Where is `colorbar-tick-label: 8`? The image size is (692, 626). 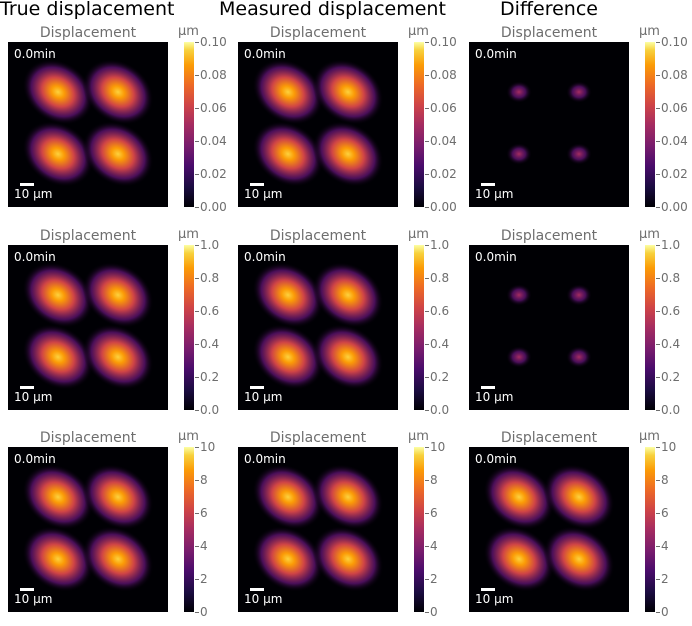
colorbar-tick-label: 8 is located at coordinates (431, 480).